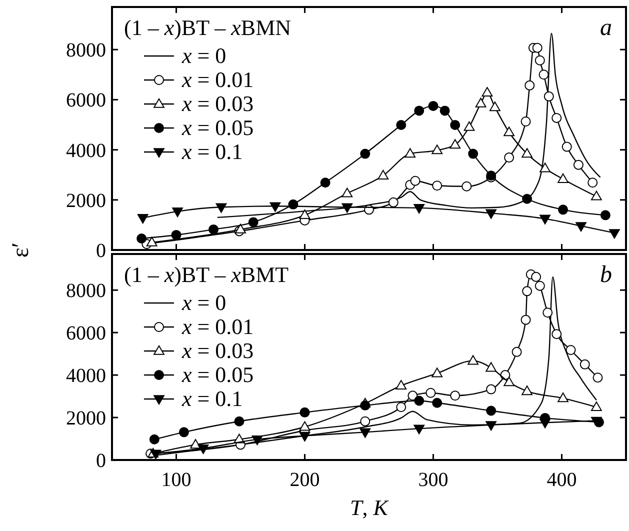  I want to click on y-axis-title: ε′, so click(21, 250).